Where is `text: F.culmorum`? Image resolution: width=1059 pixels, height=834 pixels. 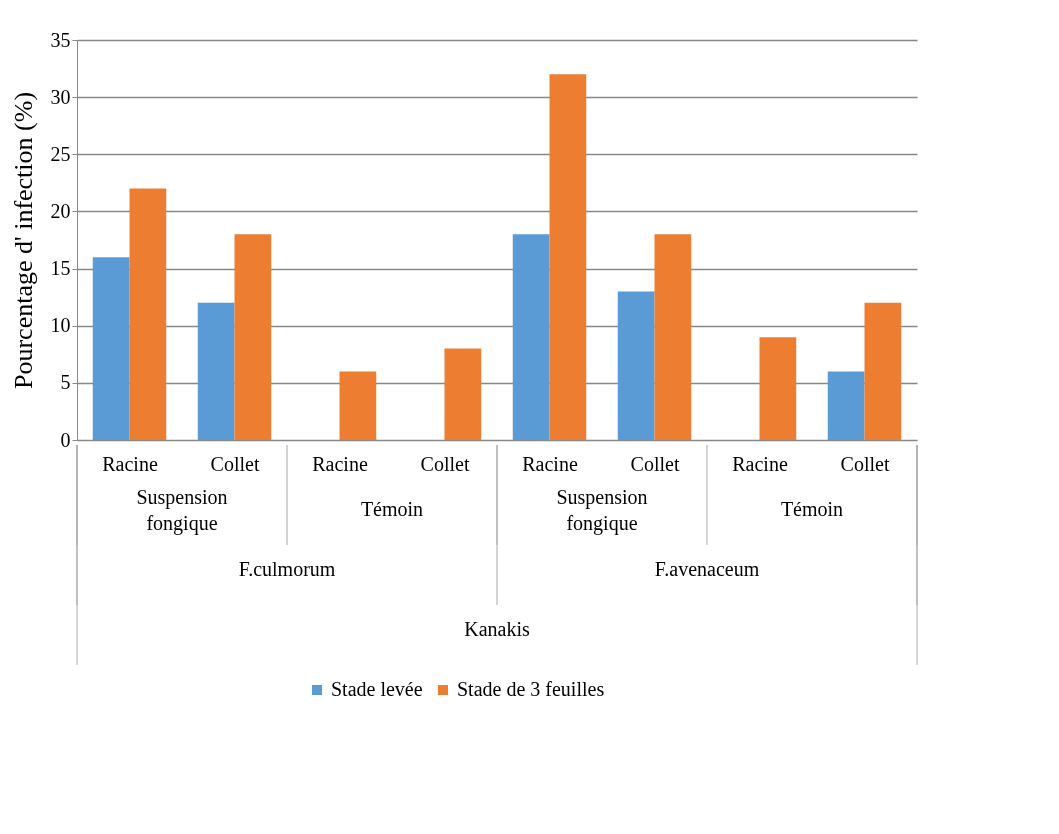 text: F.culmorum is located at coordinates (287, 569).